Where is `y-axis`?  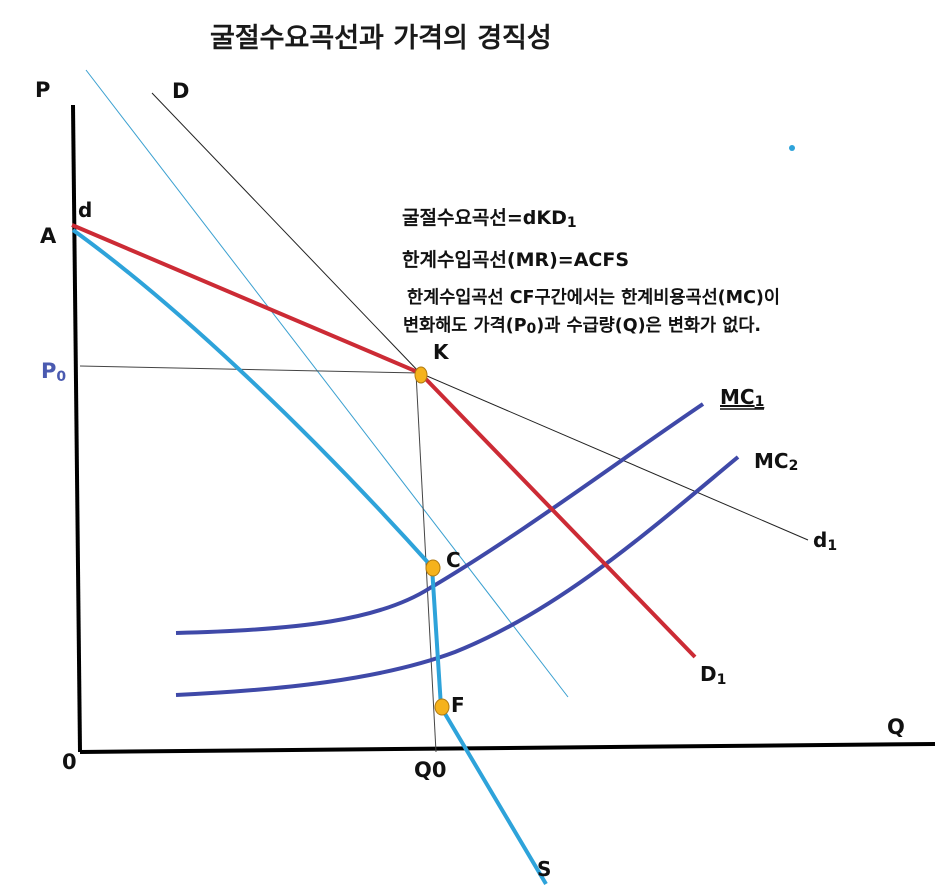 y-axis is located at coordinates (76, 428).